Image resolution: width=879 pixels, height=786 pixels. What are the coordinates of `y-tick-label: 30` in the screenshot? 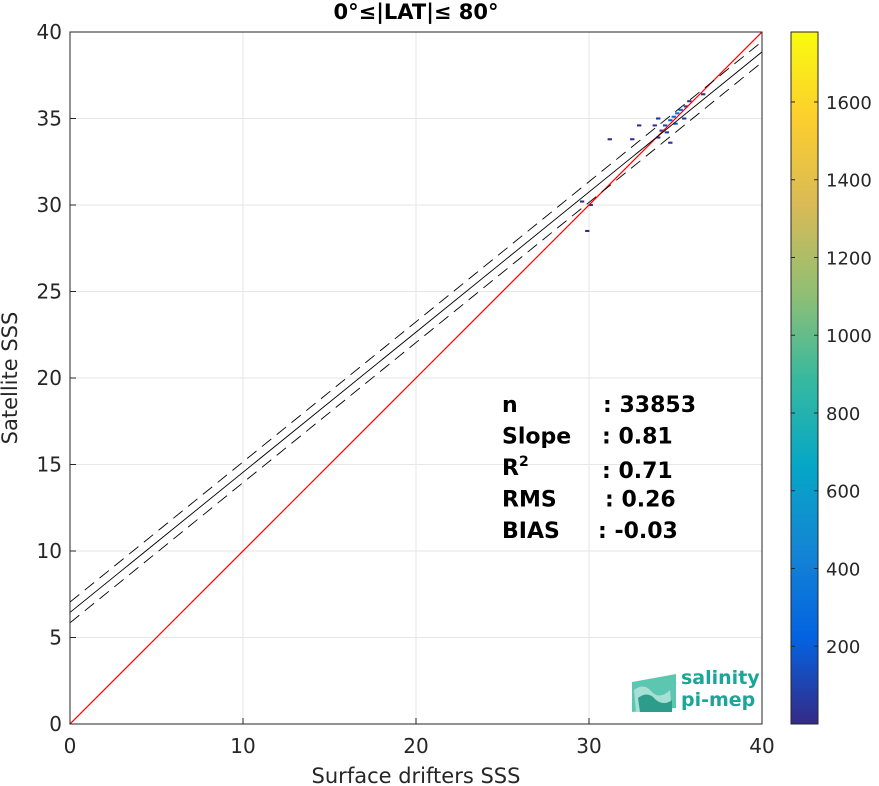 It's located at (49, 205).